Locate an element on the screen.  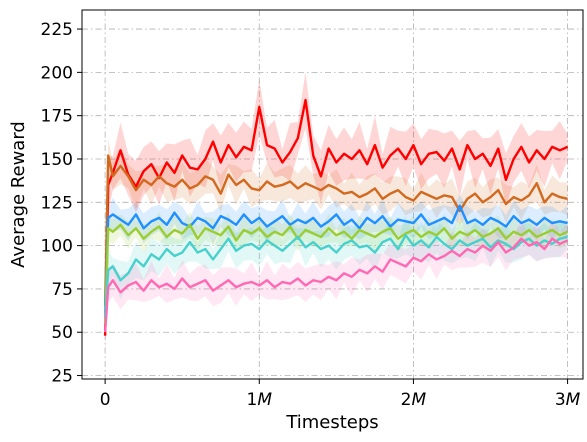
y-tick-label: 75 is located at coordinates (62, 290).